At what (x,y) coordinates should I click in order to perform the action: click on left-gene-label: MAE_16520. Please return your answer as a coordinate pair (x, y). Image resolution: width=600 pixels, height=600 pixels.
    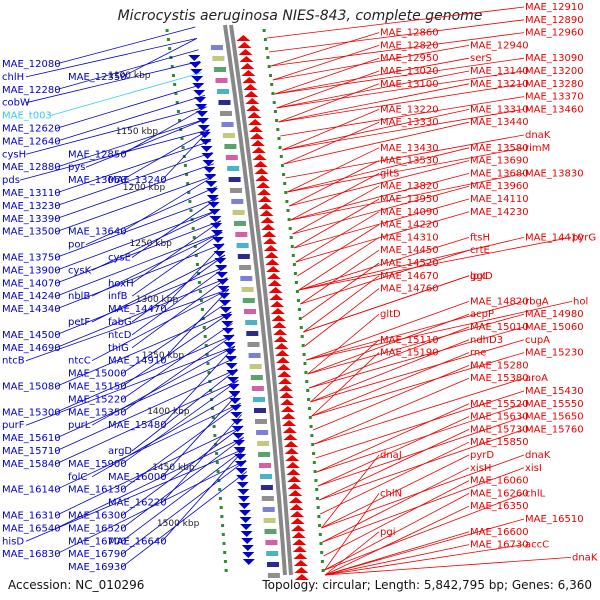
    Looking at the image, I should click on (97, 528).